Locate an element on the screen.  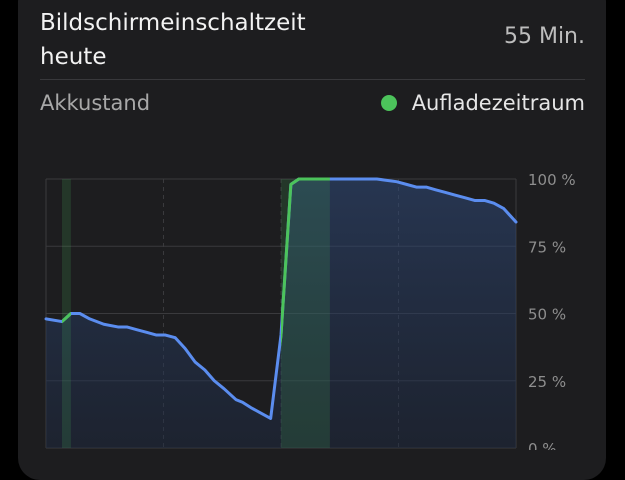
y-tick-label: 50 % is located at coordinates (547, 315).